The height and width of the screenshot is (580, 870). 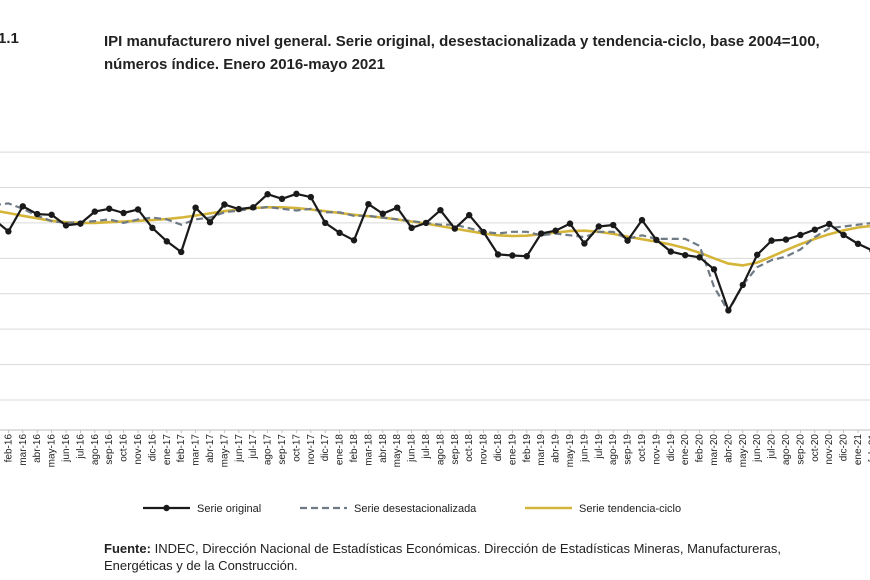 I want to click on x-tick-label: feb-21, so click(x=868, y=448).